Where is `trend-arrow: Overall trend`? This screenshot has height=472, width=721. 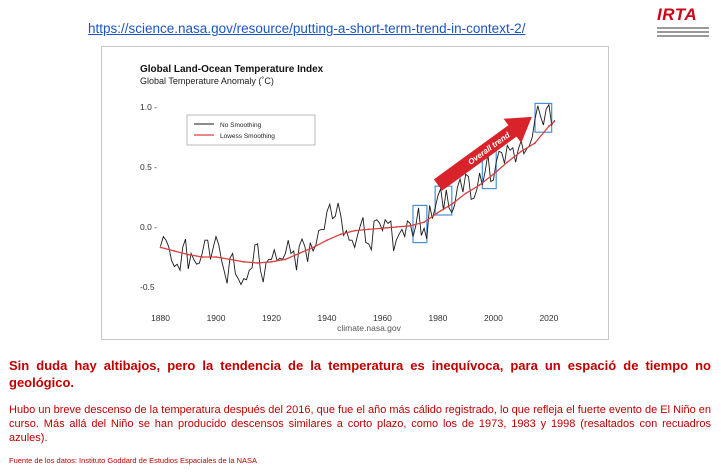 trend-arrow: Overall trend is located at coordinates (482, 153).